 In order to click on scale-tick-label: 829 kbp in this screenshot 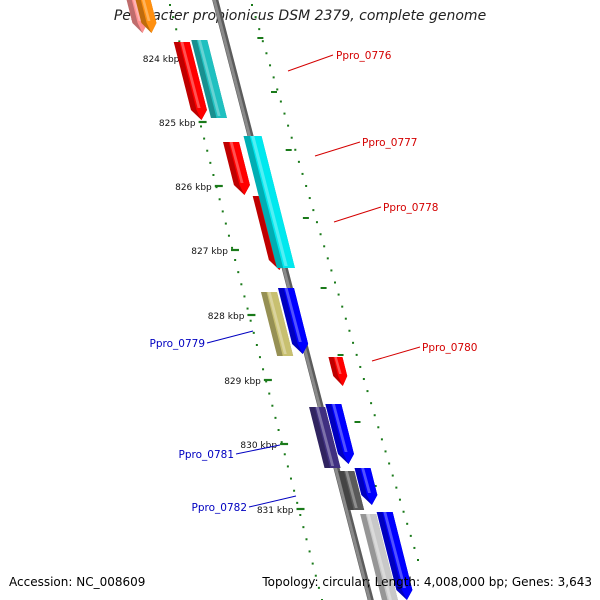, I will do `click(242, 382)`.